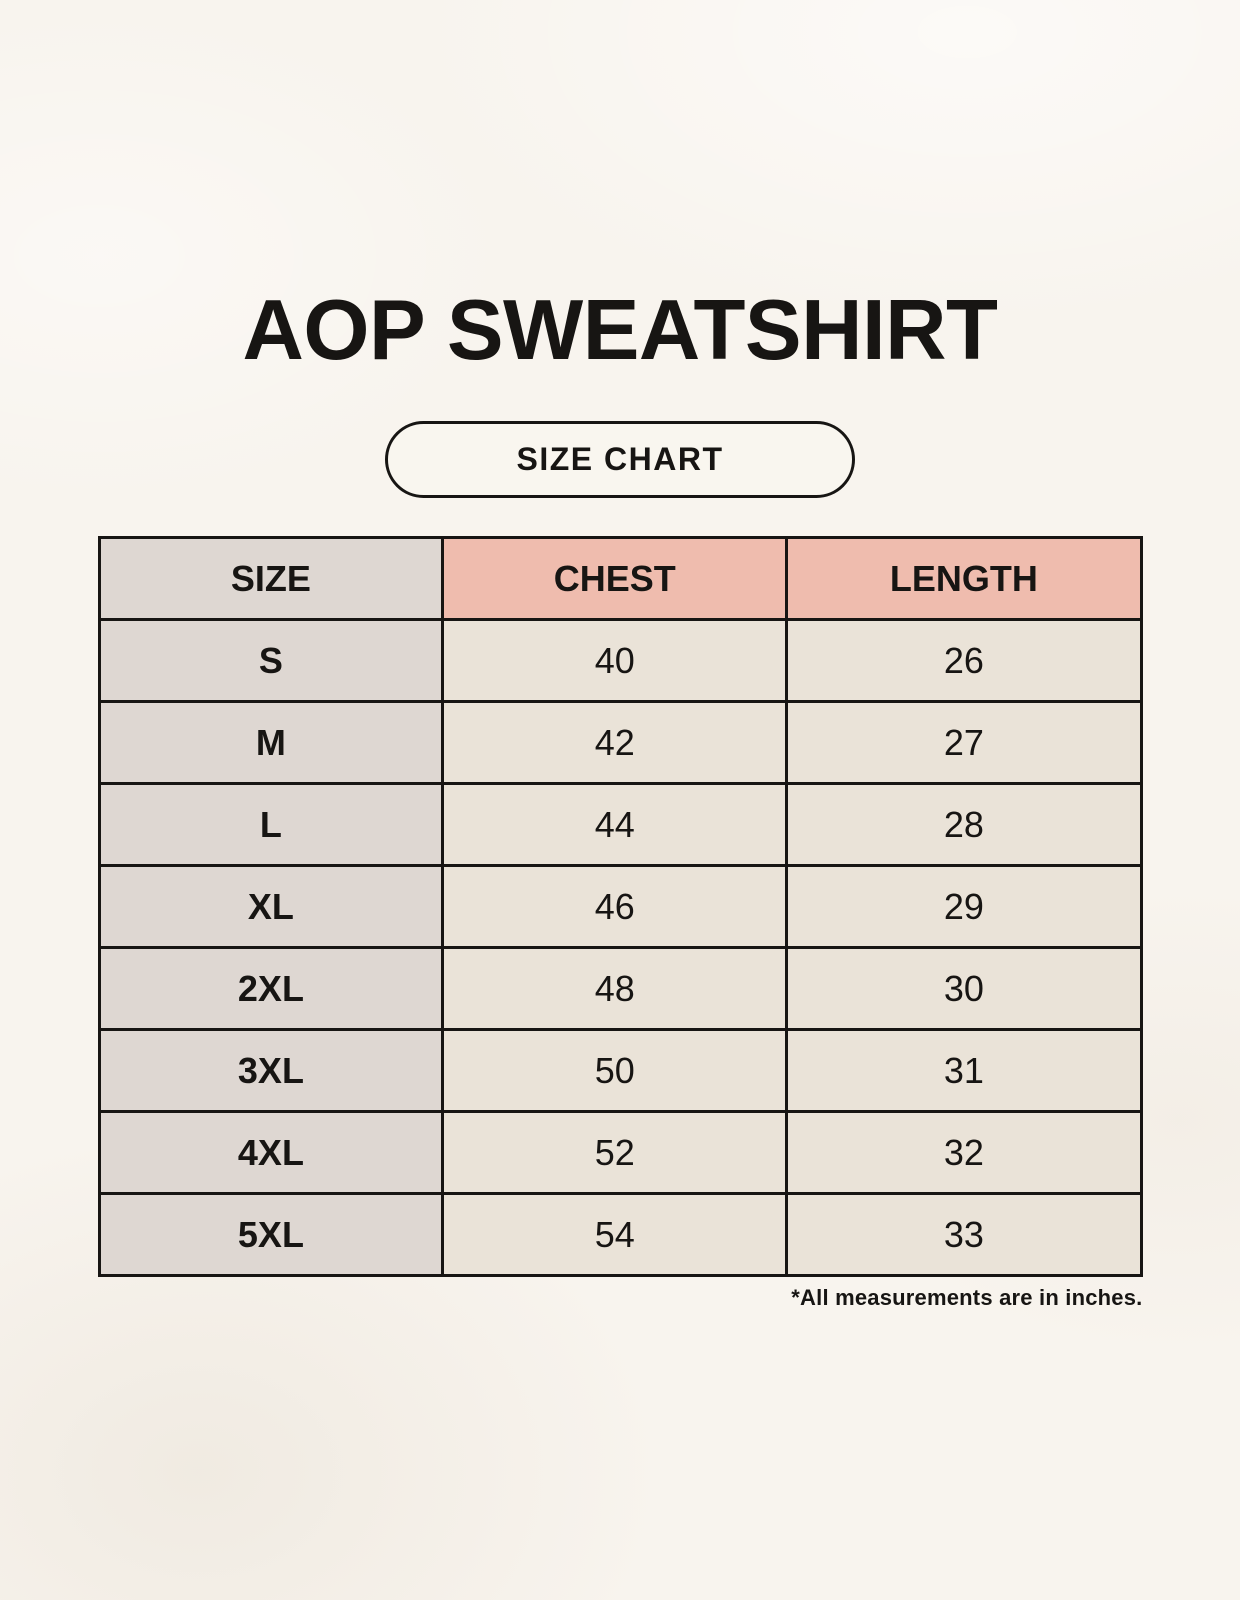 This screenshot has height=1600, width=1240. I want to click on table-row-3xl: 3XL 50 31, so click(620, 1070).